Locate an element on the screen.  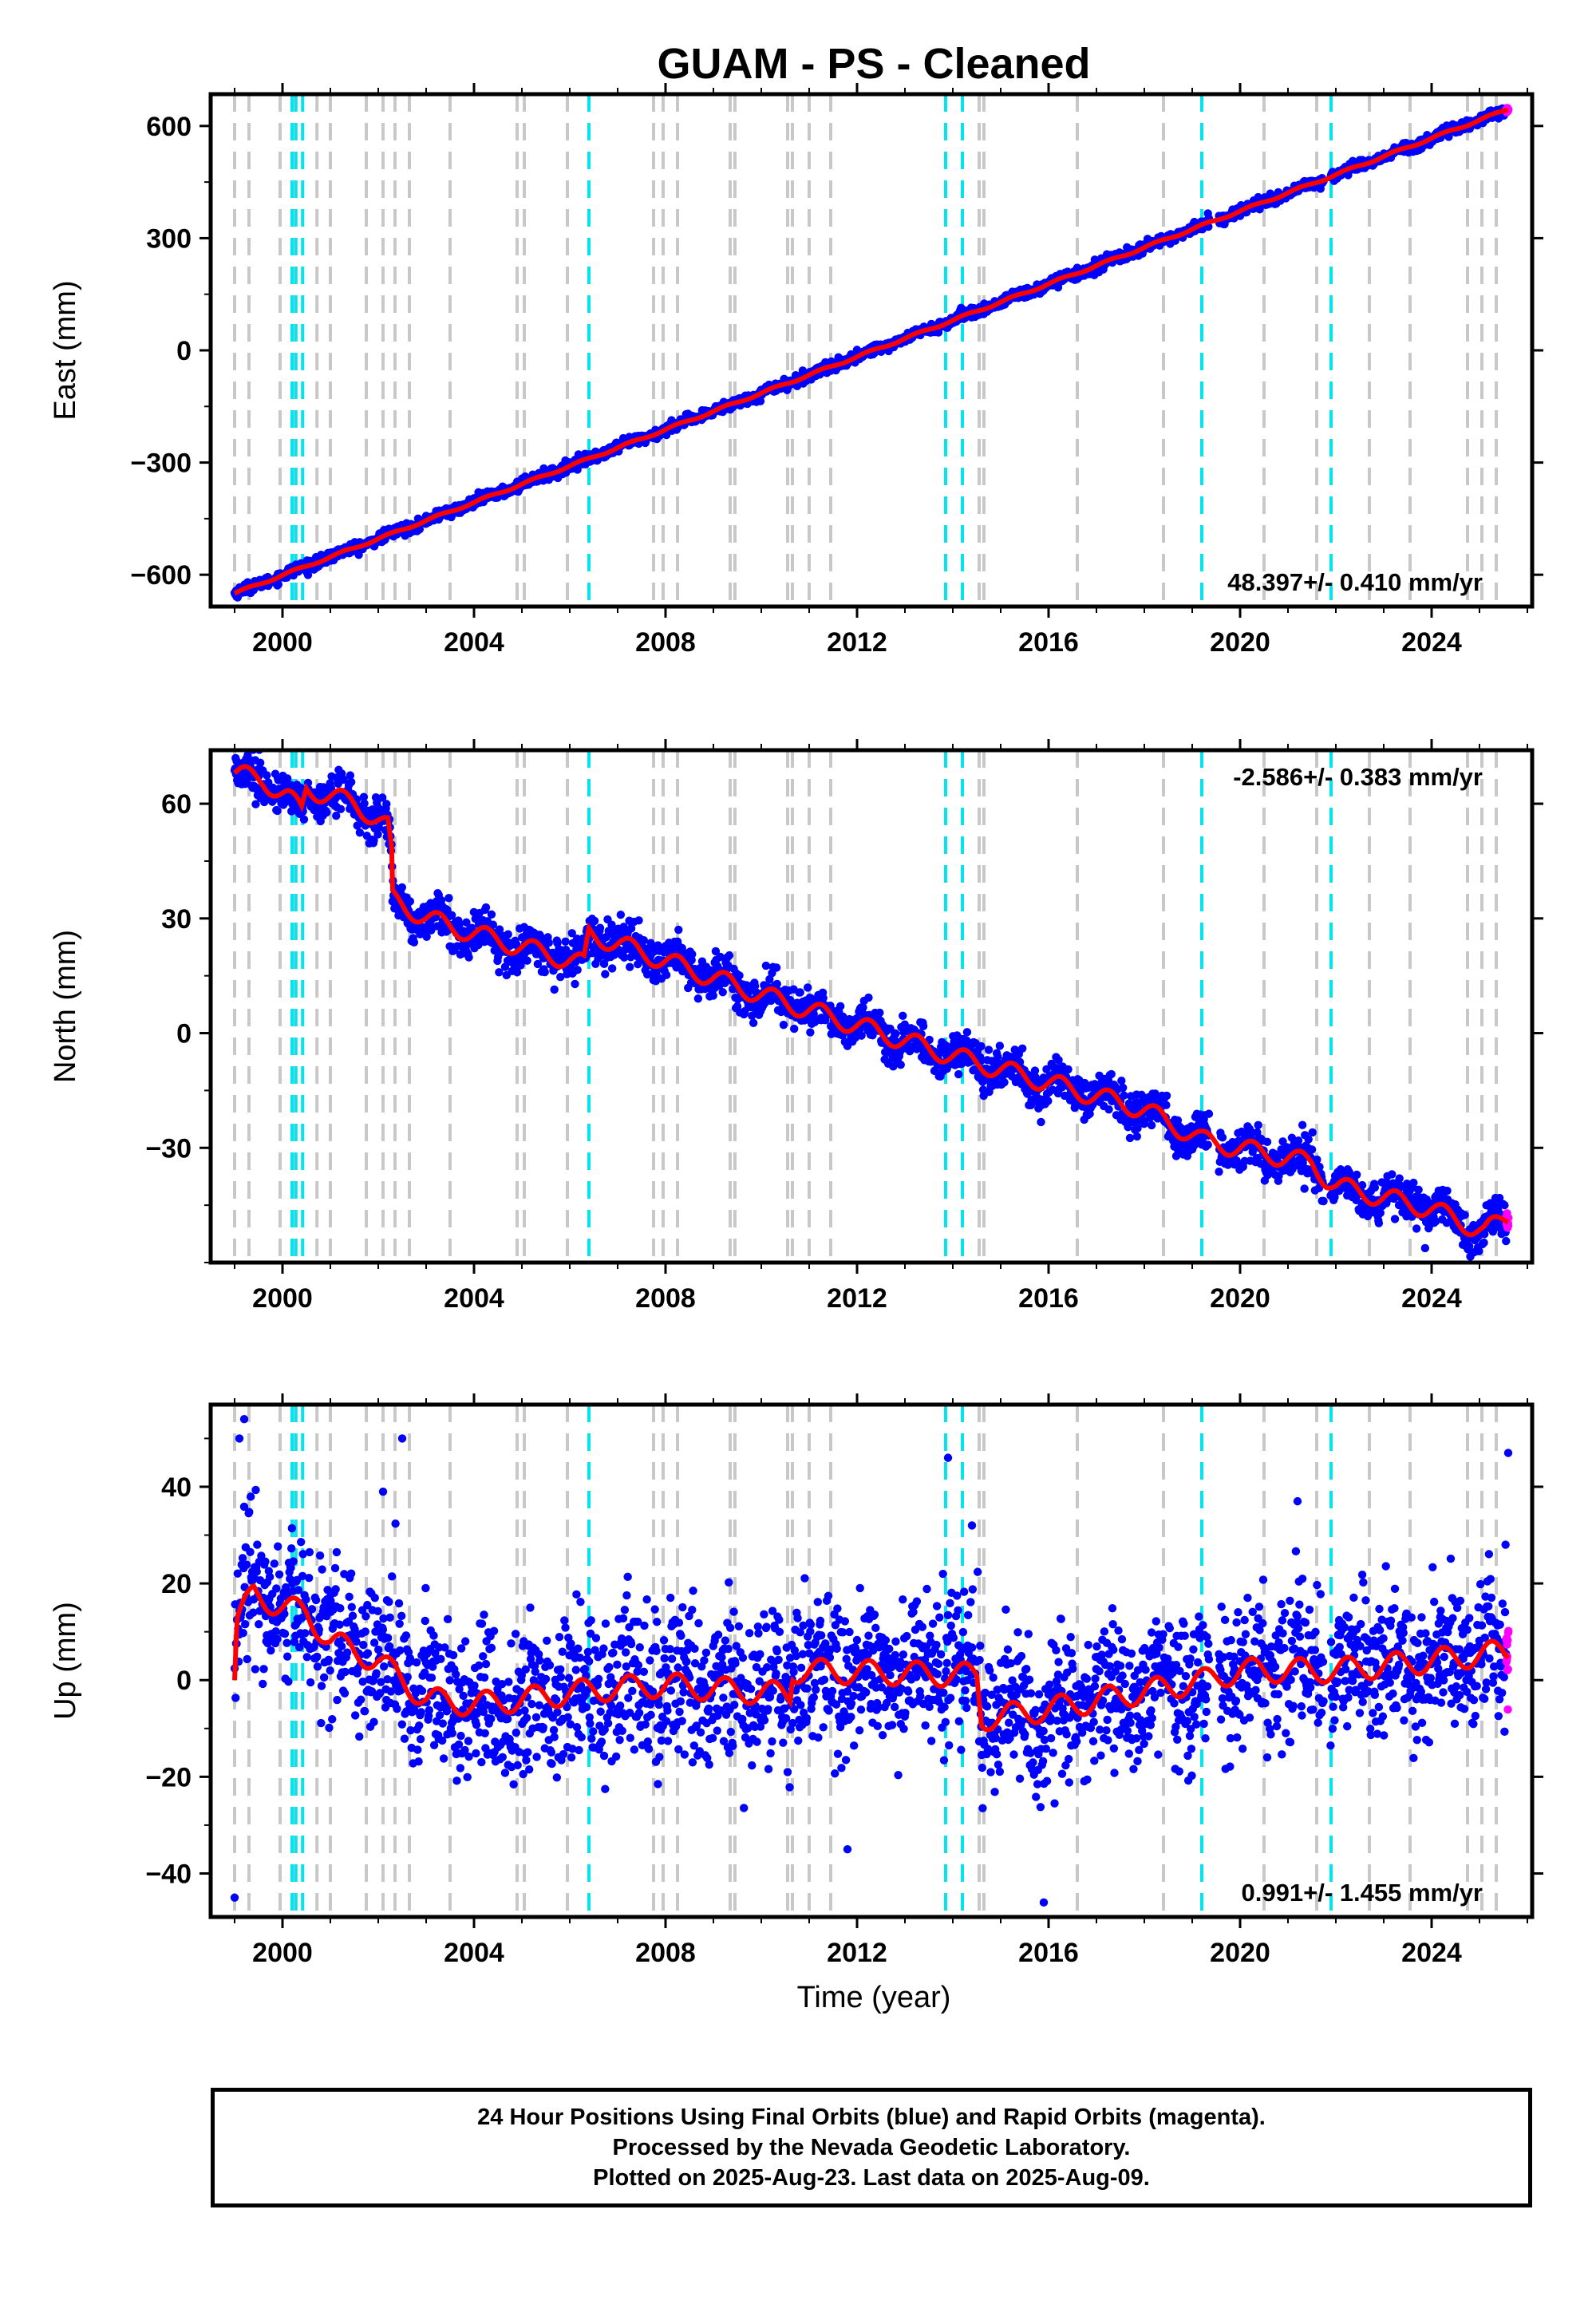
y-tick-label: 600 is located at coordinates (169, 127).